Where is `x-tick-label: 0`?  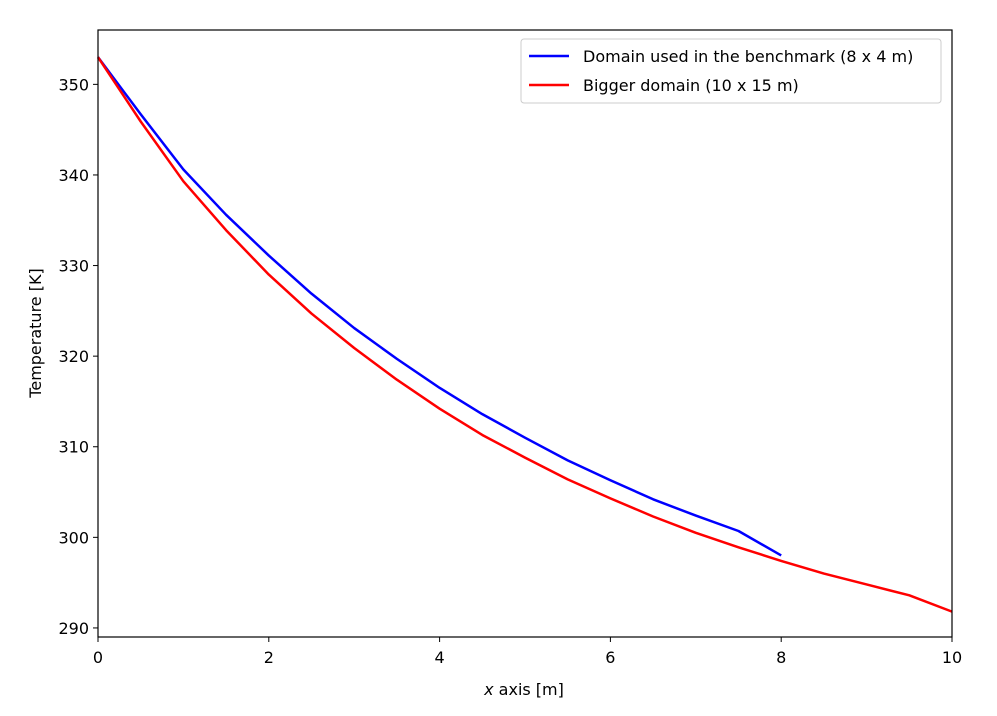 x-tick-label: 0 is located at coordinates (98, 657).